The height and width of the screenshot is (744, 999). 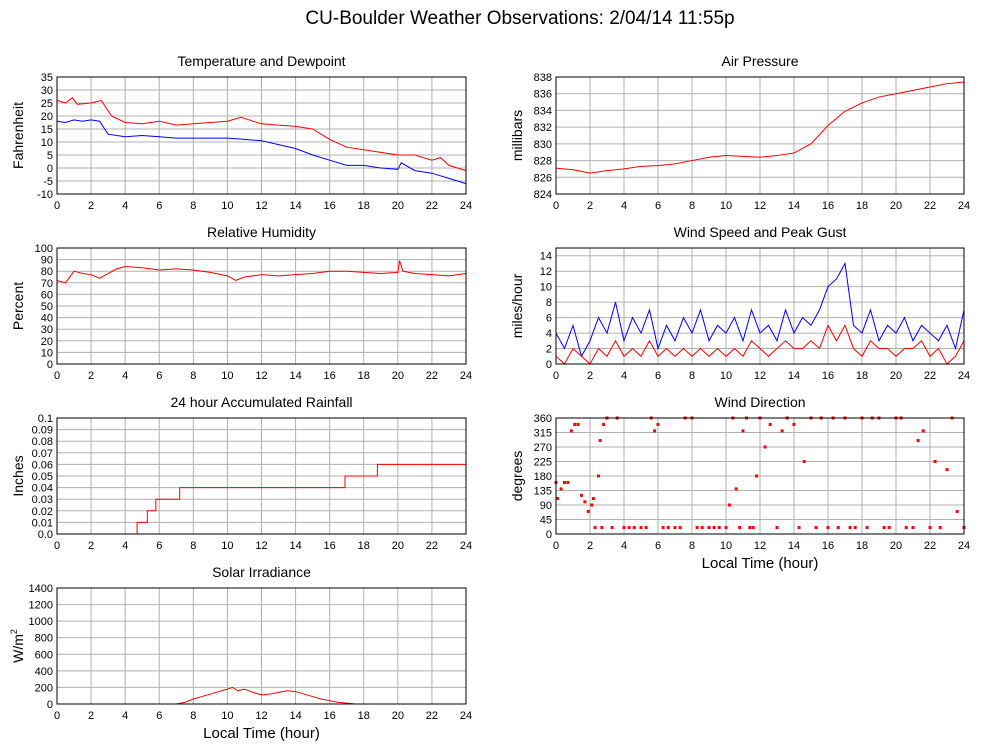 What do you see at coordinates (549, 303) in the screenshot?
I see `y-tick-label: 8` at bounding box center [549, 303].